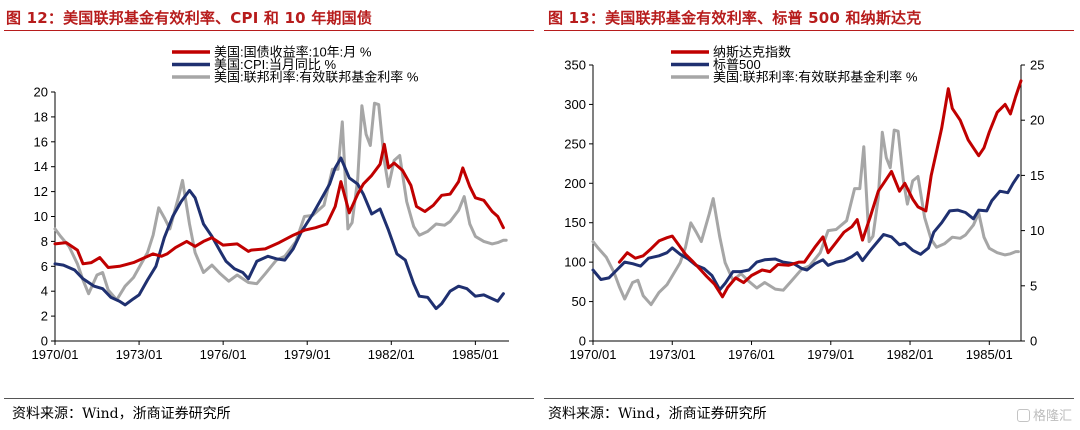 This screenshot has width=1080, height=430. What do you see at coordinates (275, 64) in the screenshot?
I see `fig12-legend-label-1: 美国:CPI:当月同比 %` at bounding box center [275, 64].